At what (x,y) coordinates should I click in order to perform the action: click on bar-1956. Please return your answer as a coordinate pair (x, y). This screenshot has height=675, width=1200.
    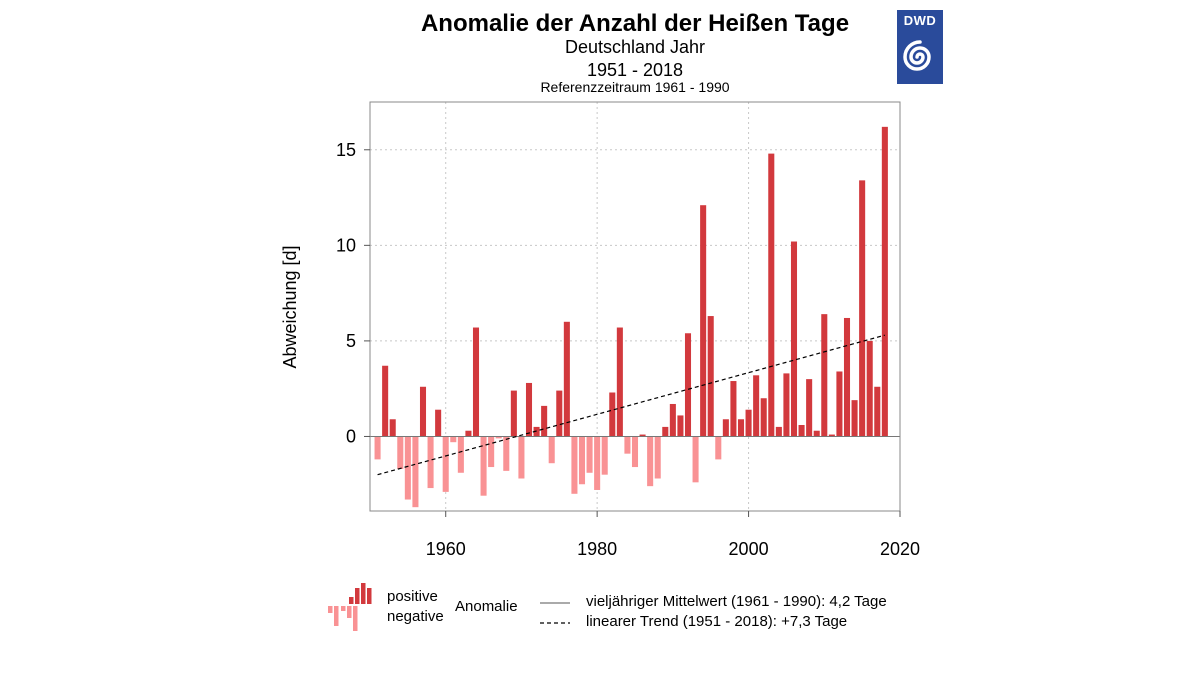
    Looking at the image, I should click on (415, 472).